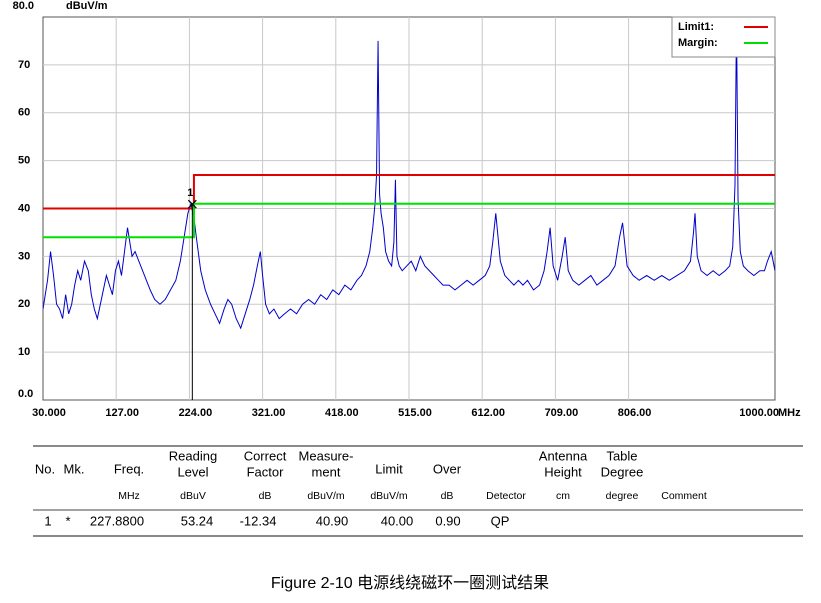  Describe the element at coordinates (193, 496) in the screenshot. I see `column-unit: dBuV` at that location.